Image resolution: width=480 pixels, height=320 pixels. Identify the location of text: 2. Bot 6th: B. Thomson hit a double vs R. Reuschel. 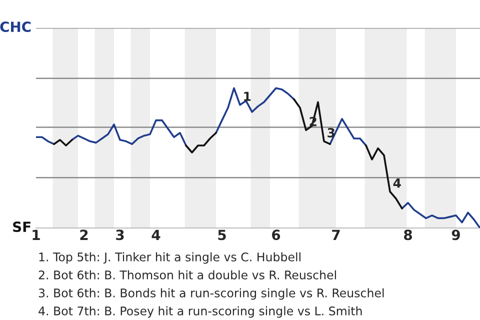
(187, 275).